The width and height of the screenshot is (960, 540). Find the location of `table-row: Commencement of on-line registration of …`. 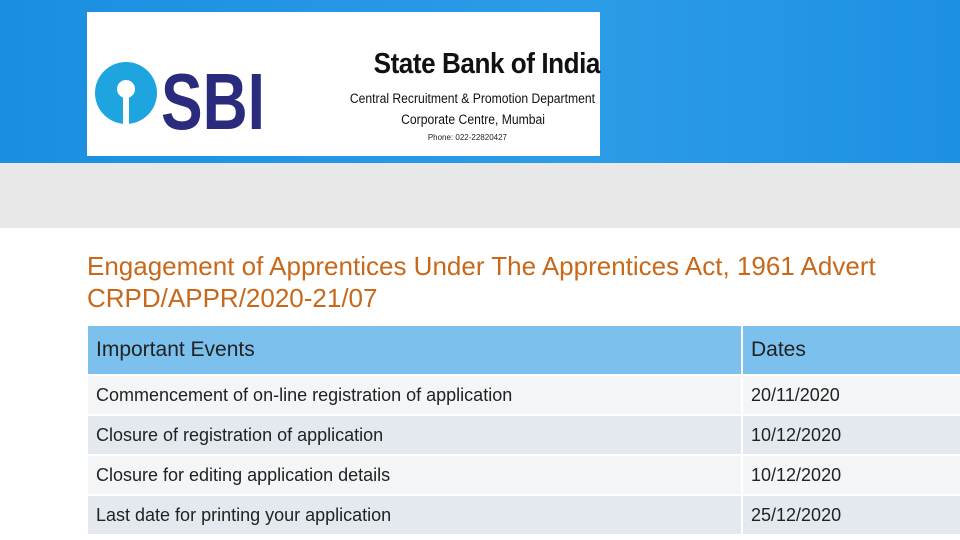

table-row: Commencement of on-line registration of … is located at coordinates (524, 394).